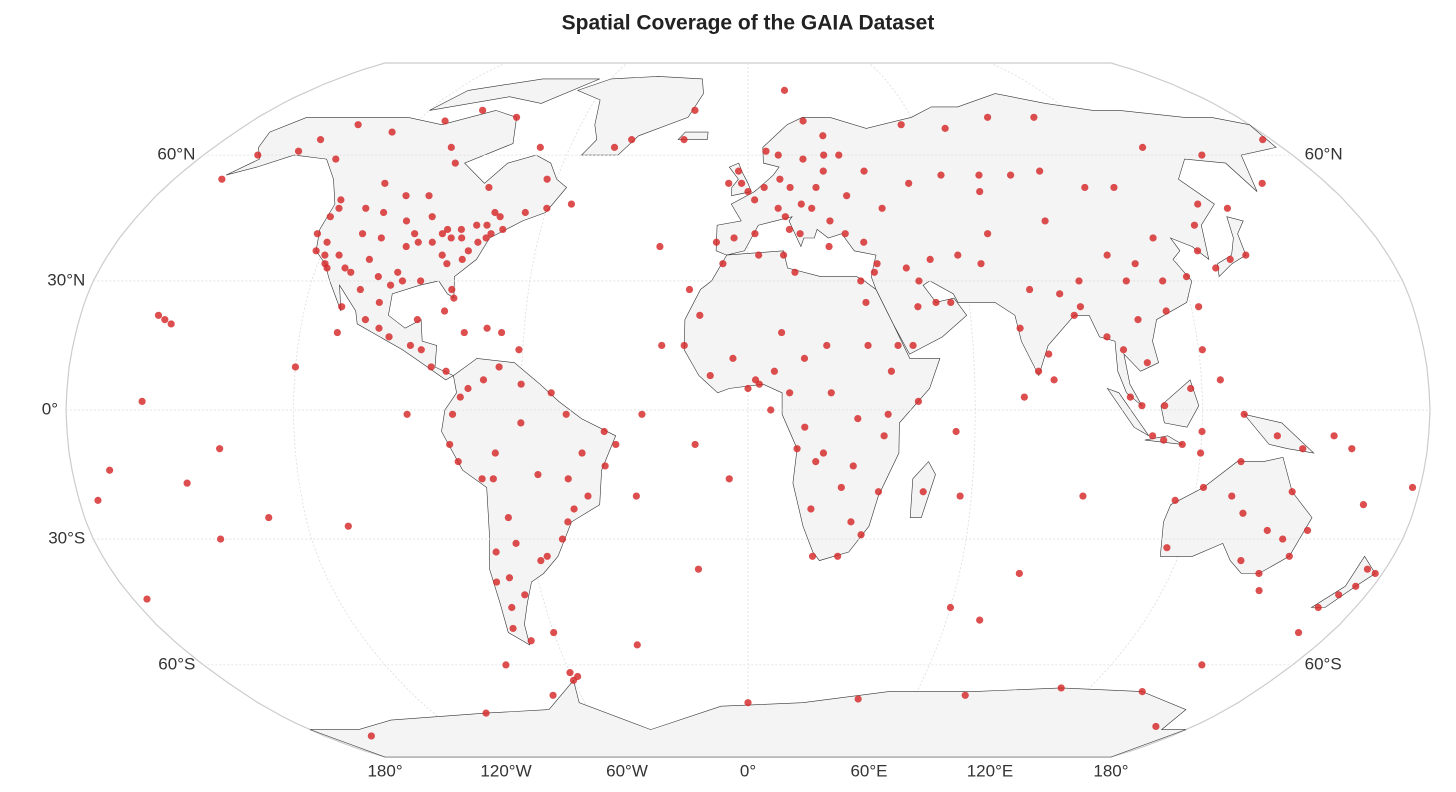  I want to click on lon-label: 120°W, so click(505, 770).